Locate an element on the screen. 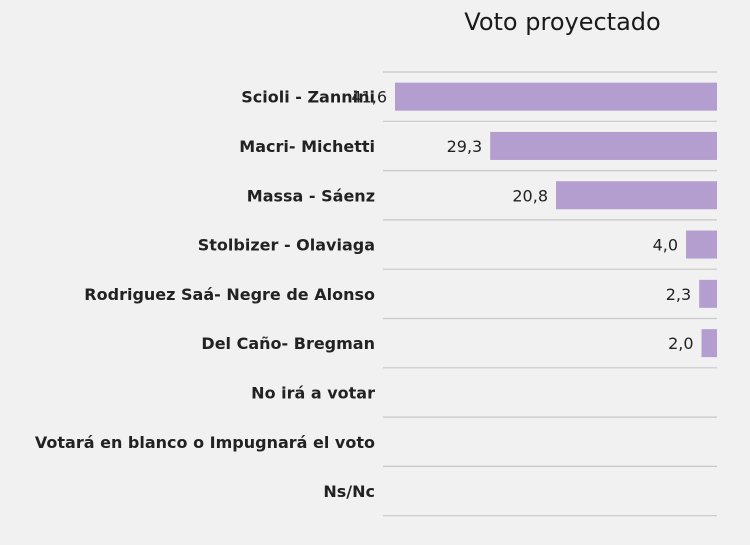 The image size is (750, 545). bar-stolbizer-olaviaga is located at coordinates (701, 244).